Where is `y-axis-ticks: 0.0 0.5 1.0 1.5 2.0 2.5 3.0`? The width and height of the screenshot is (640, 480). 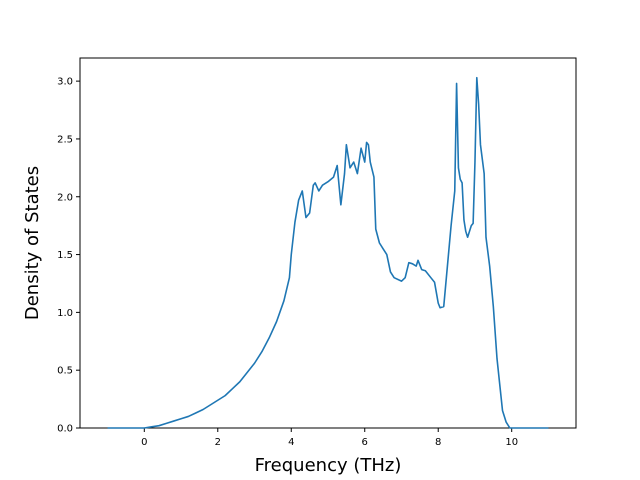
y-axis-ticks: 0.0 0.5 1.0 1.5 2.0 2.5 3.0 is located at coordinates (68, 256).